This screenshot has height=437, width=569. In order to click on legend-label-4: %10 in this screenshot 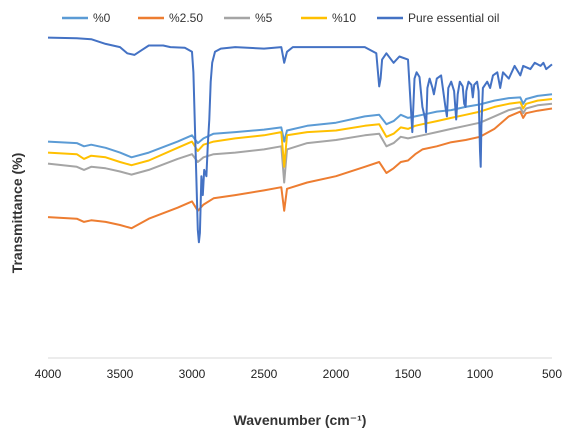, I will do `click(344, 18)`.